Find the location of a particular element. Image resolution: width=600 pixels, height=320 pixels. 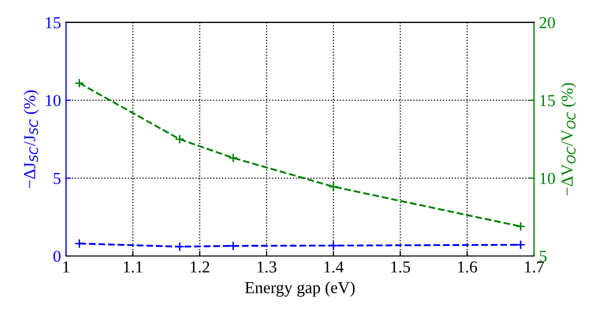

x-tick-label: 1.2 is located at coordinates (200, 267).